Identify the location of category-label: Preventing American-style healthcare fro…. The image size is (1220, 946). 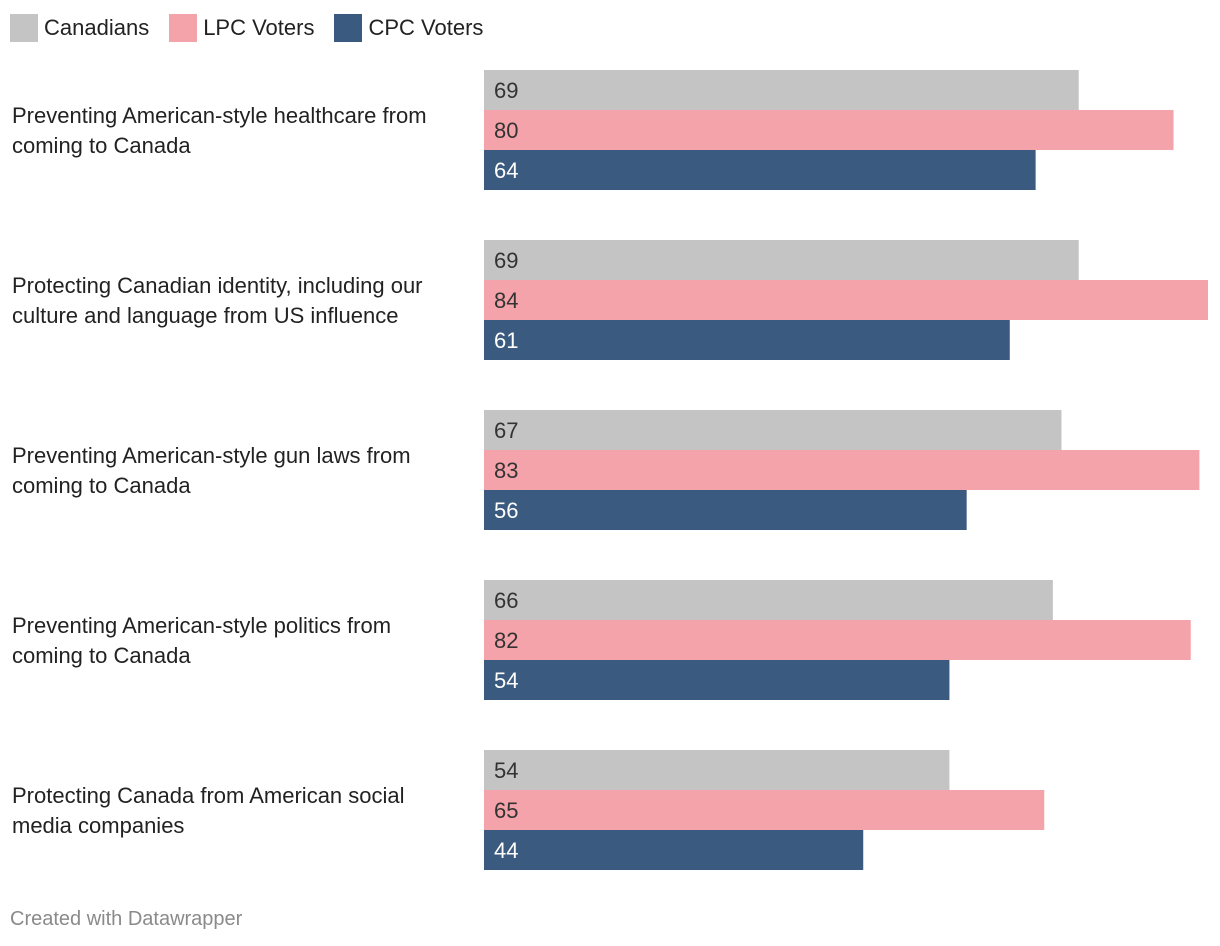
(219, 130).